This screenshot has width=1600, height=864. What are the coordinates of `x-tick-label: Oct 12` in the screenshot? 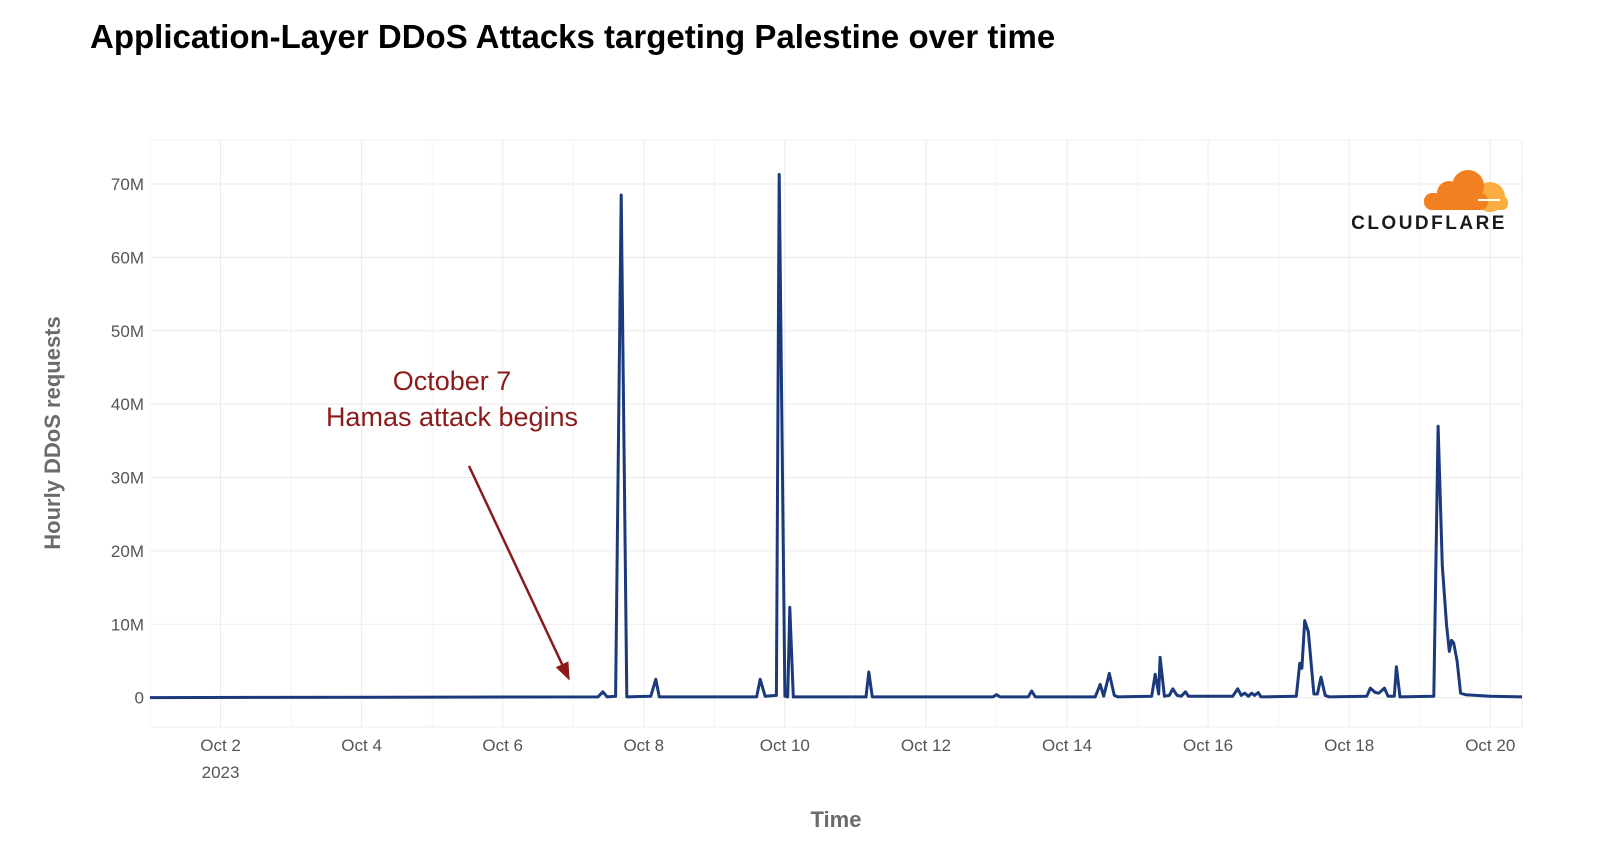 It's located at (926, 745).